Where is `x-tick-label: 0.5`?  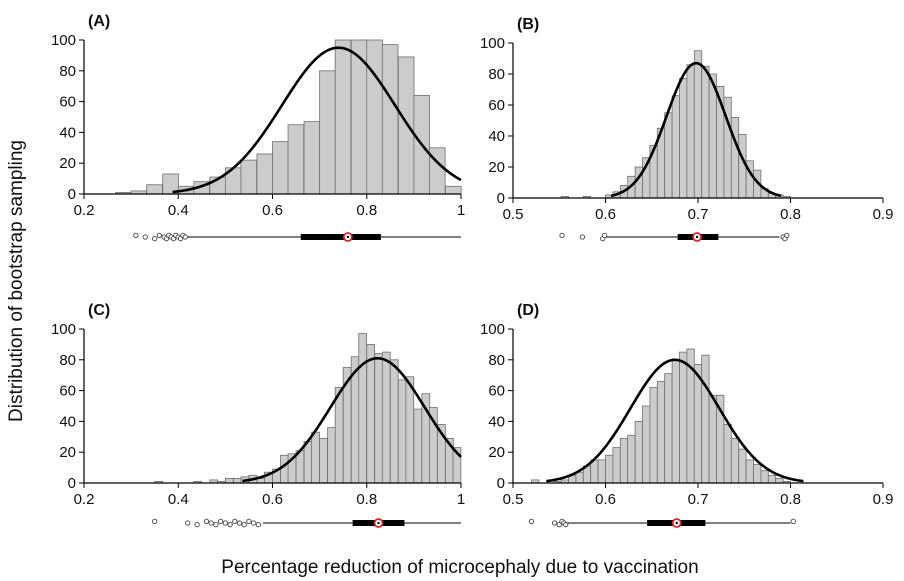 x-tick-label: 0.5 is located at coordinates (513, 214).